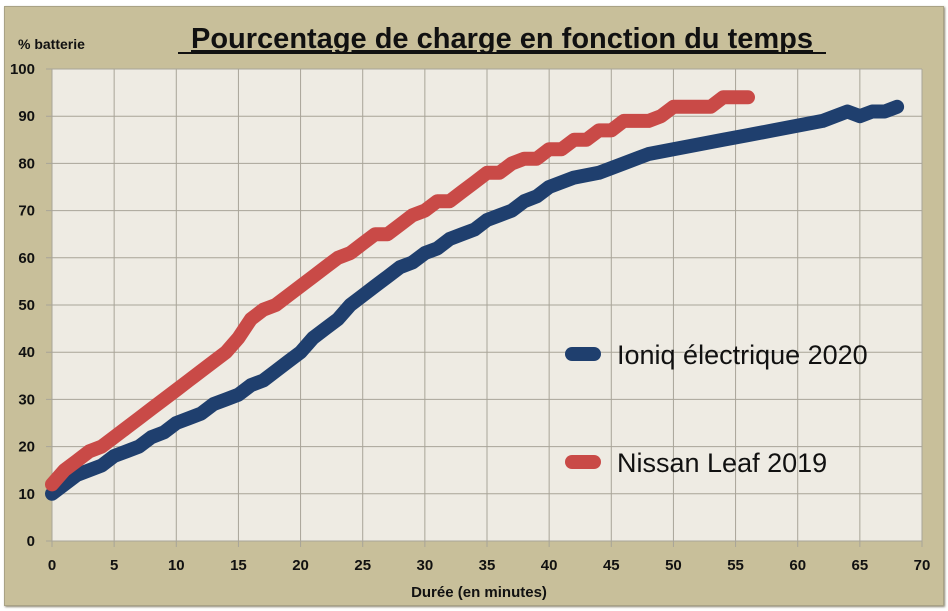  Describe the element at coordinates (22, 69) in the screenshot. I see `y-tick-label: 100` at that location.